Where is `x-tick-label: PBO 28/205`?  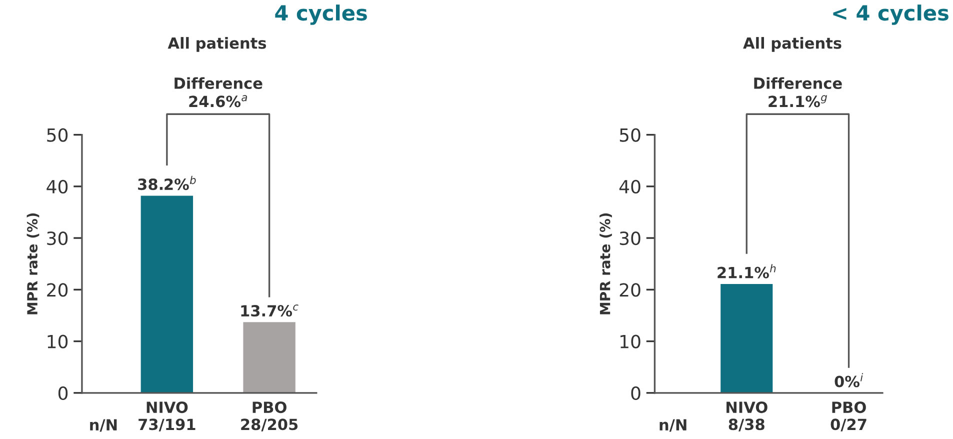 x-tick-label: PBO 28/205 is located at coordinates (269, 417).